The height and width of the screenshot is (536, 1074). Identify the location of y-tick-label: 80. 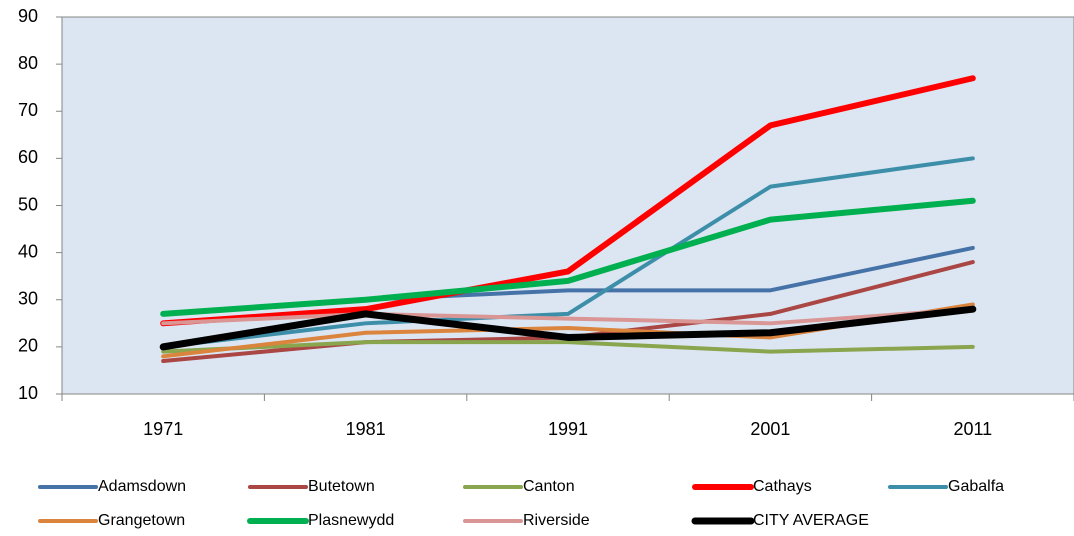
(28, 63).